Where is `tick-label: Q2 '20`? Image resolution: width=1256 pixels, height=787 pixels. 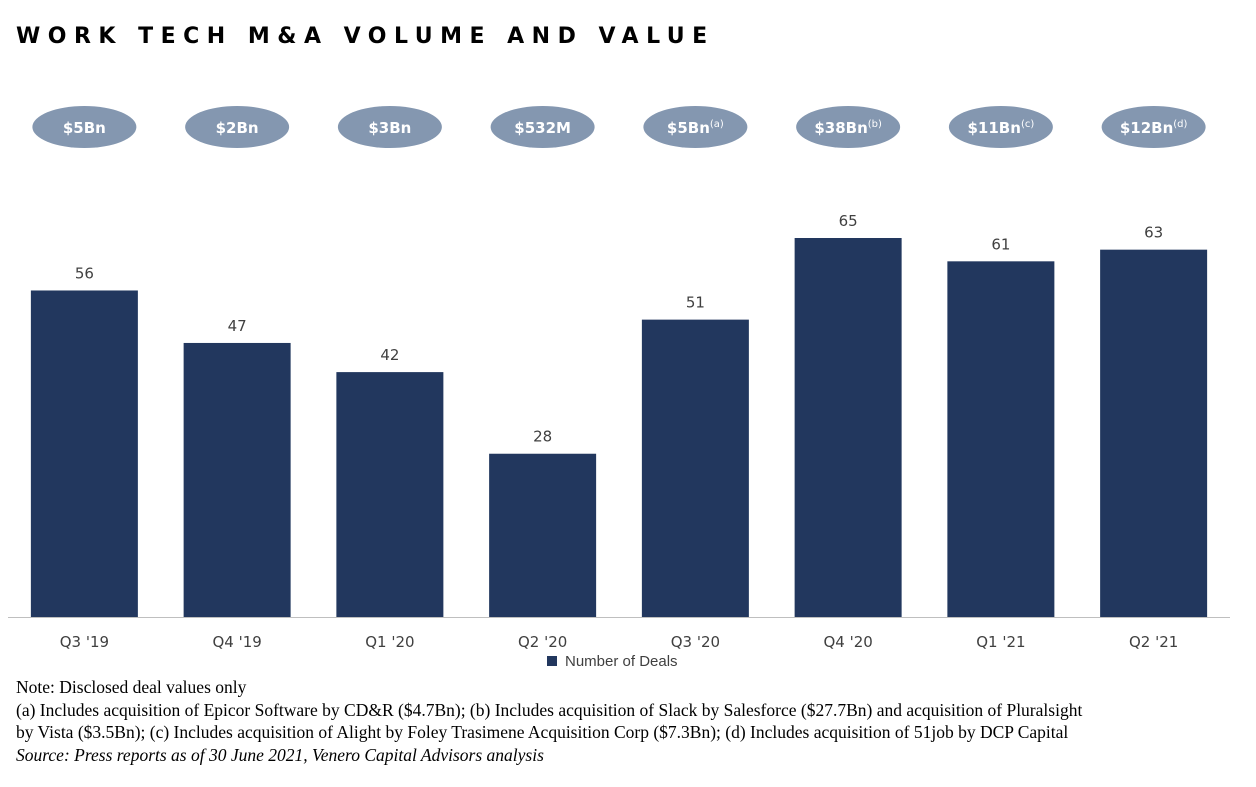 tick-label: Q2 '20 is located at coordinates (542, 642).